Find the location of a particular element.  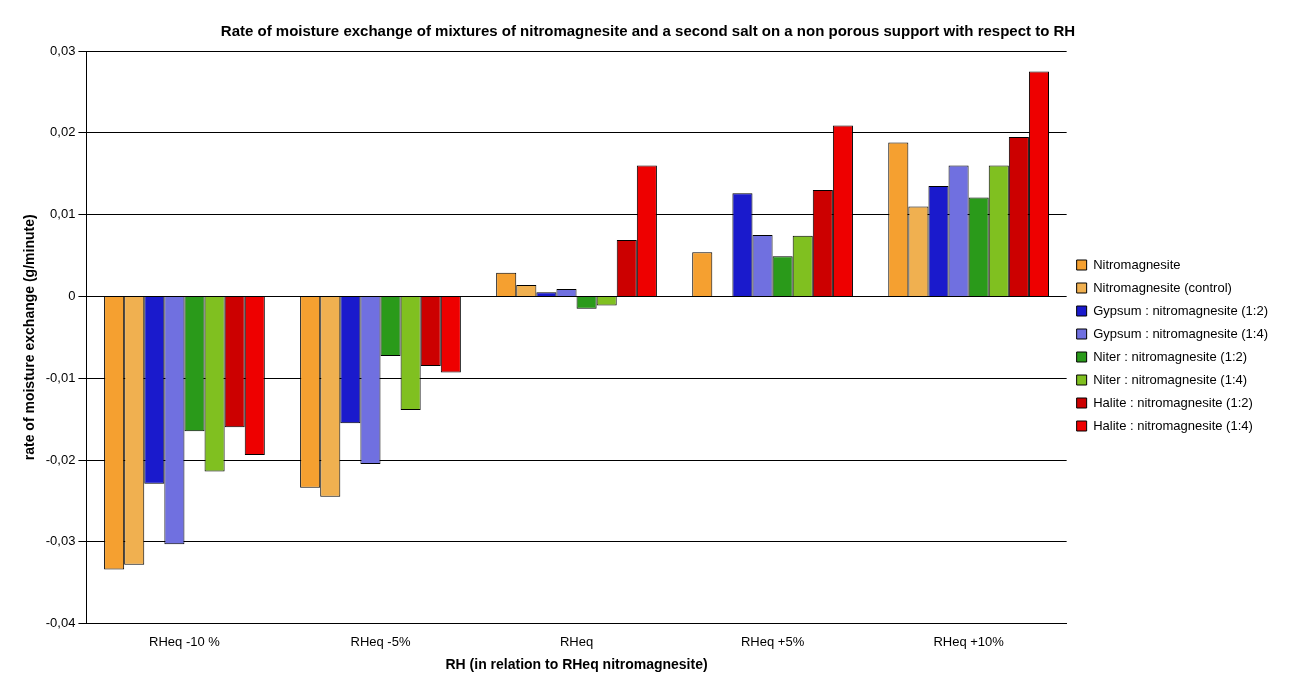

x-tick-label: RHeq -5% is located at coordinates (380, 641).